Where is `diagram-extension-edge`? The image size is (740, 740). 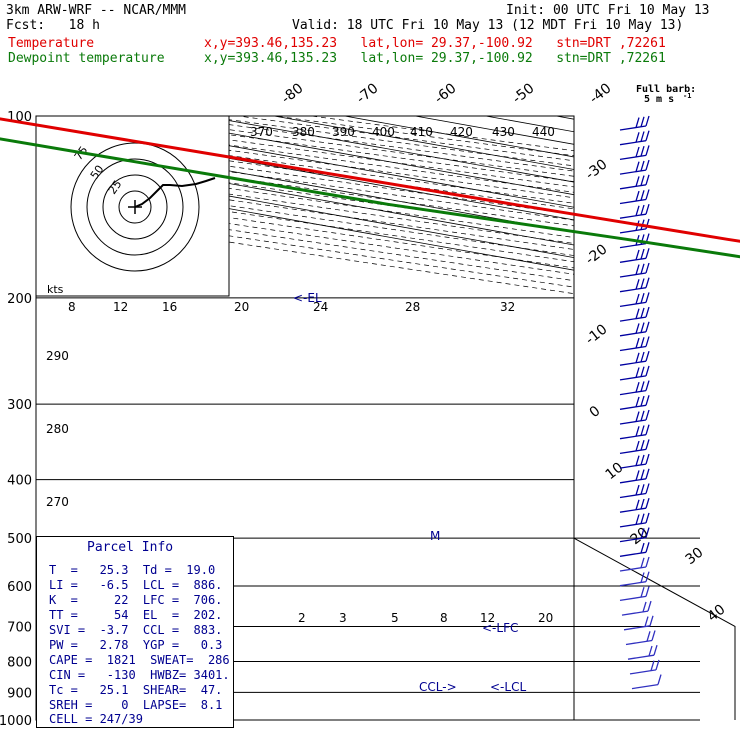 diagram-extension-edge is located at coordinates (654, 628).